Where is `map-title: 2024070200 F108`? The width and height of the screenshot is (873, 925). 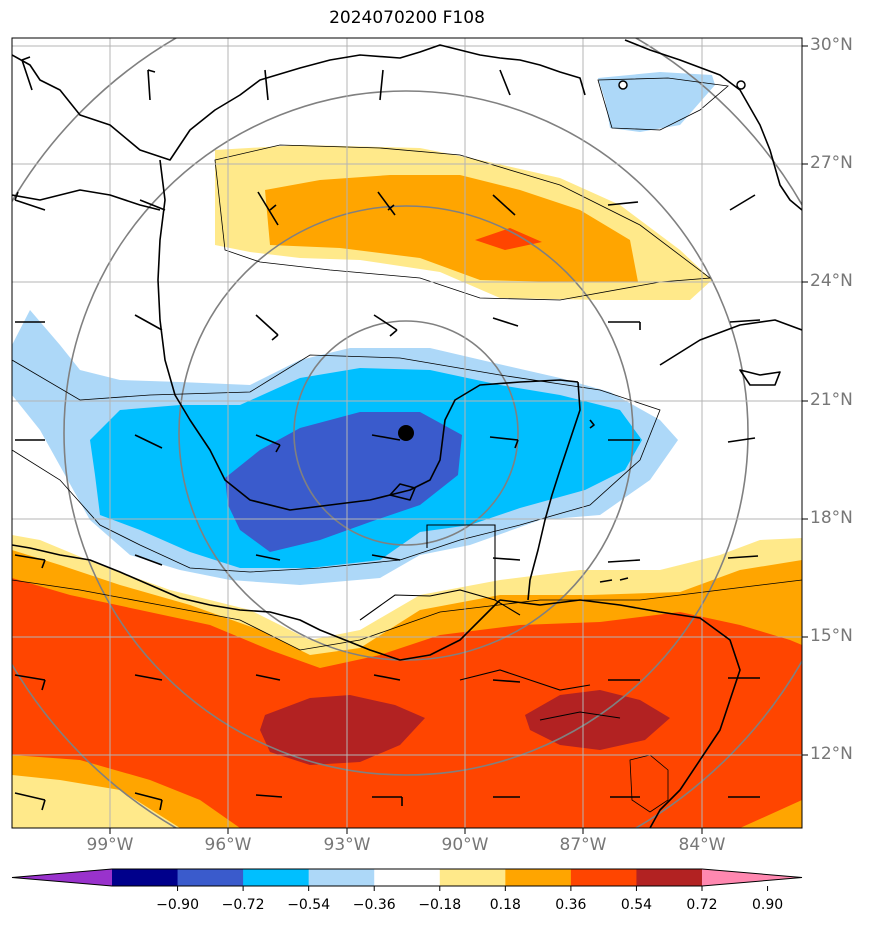 map-title: 2024070200 F108 is located at coordinates (407, 18).